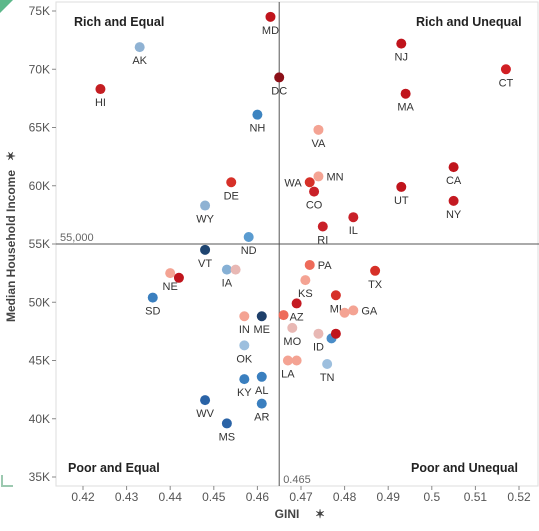 The image size is (539, 531). What do you see at coordinates (405, 93) in the screenshot?
I see `point-ma` at bounding box center [405, 93].